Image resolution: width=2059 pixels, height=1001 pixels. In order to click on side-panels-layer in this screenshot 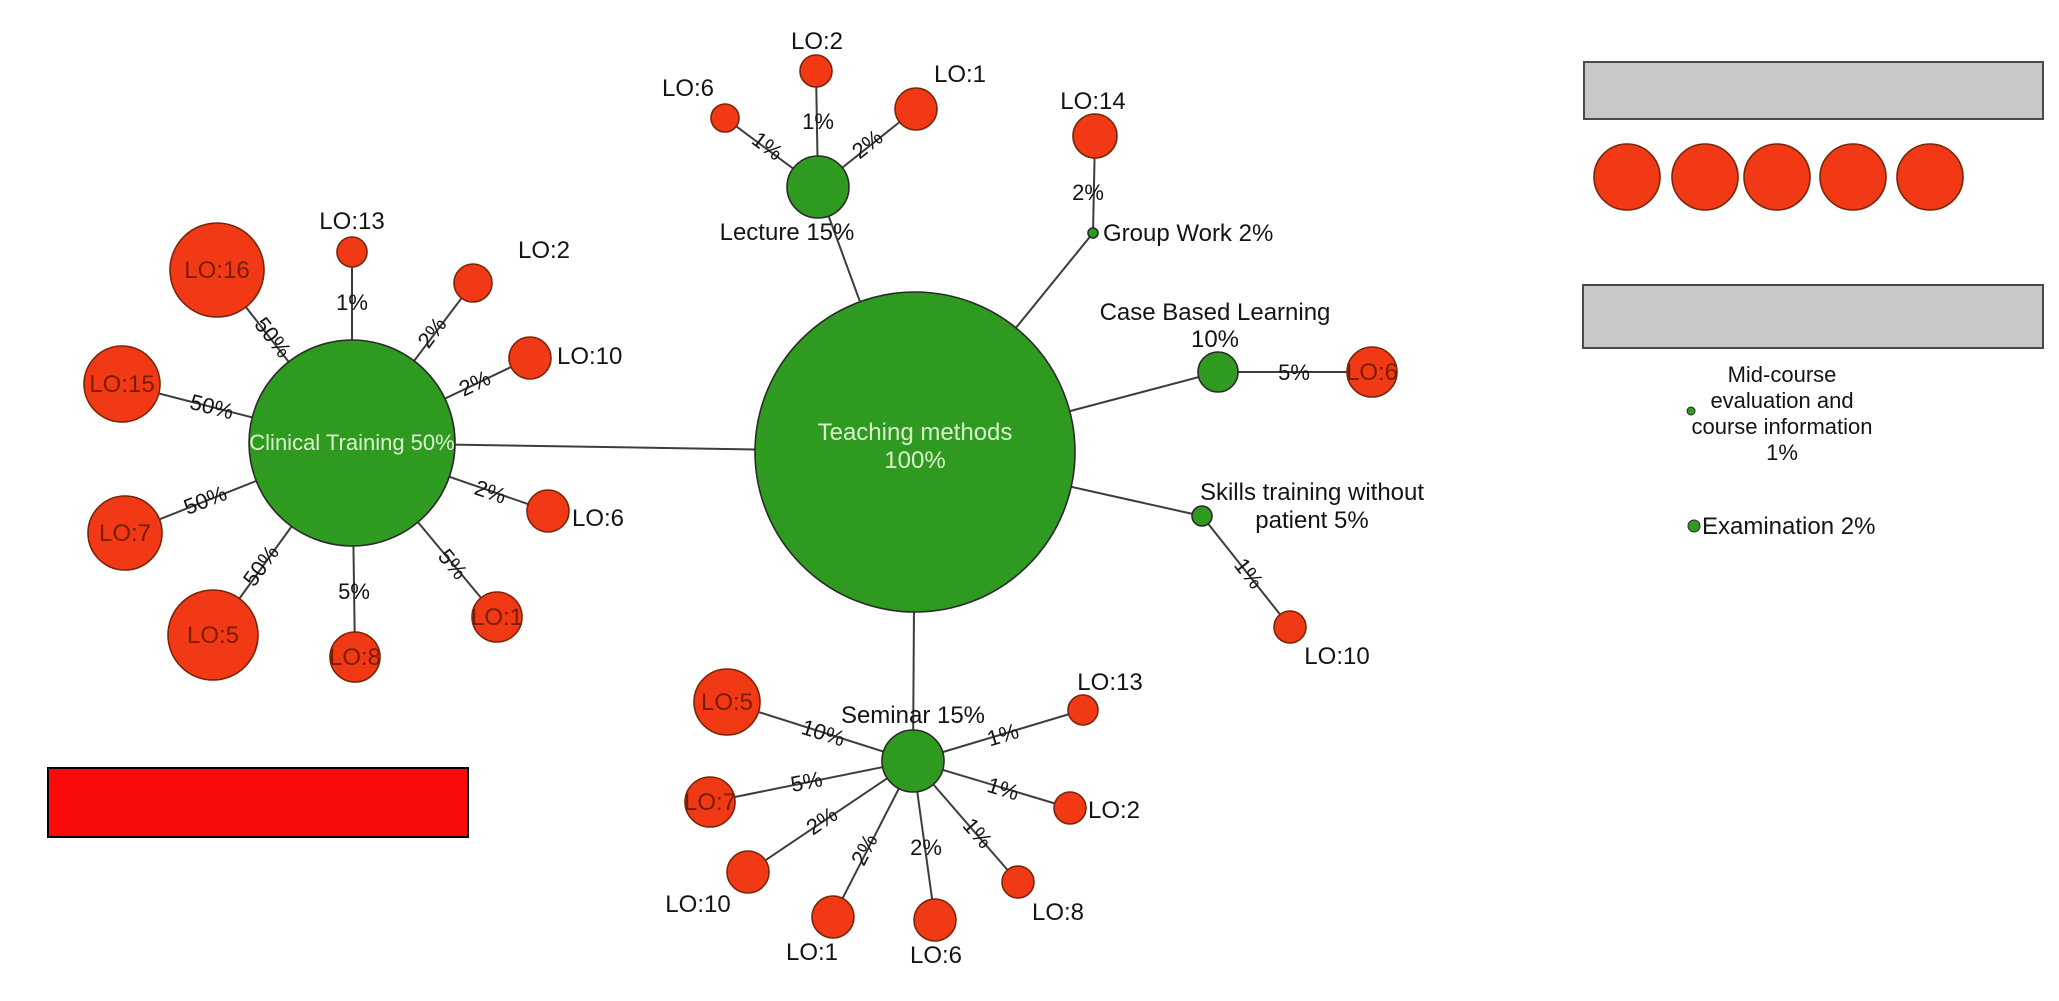, I will do `click(1813, 297)`.